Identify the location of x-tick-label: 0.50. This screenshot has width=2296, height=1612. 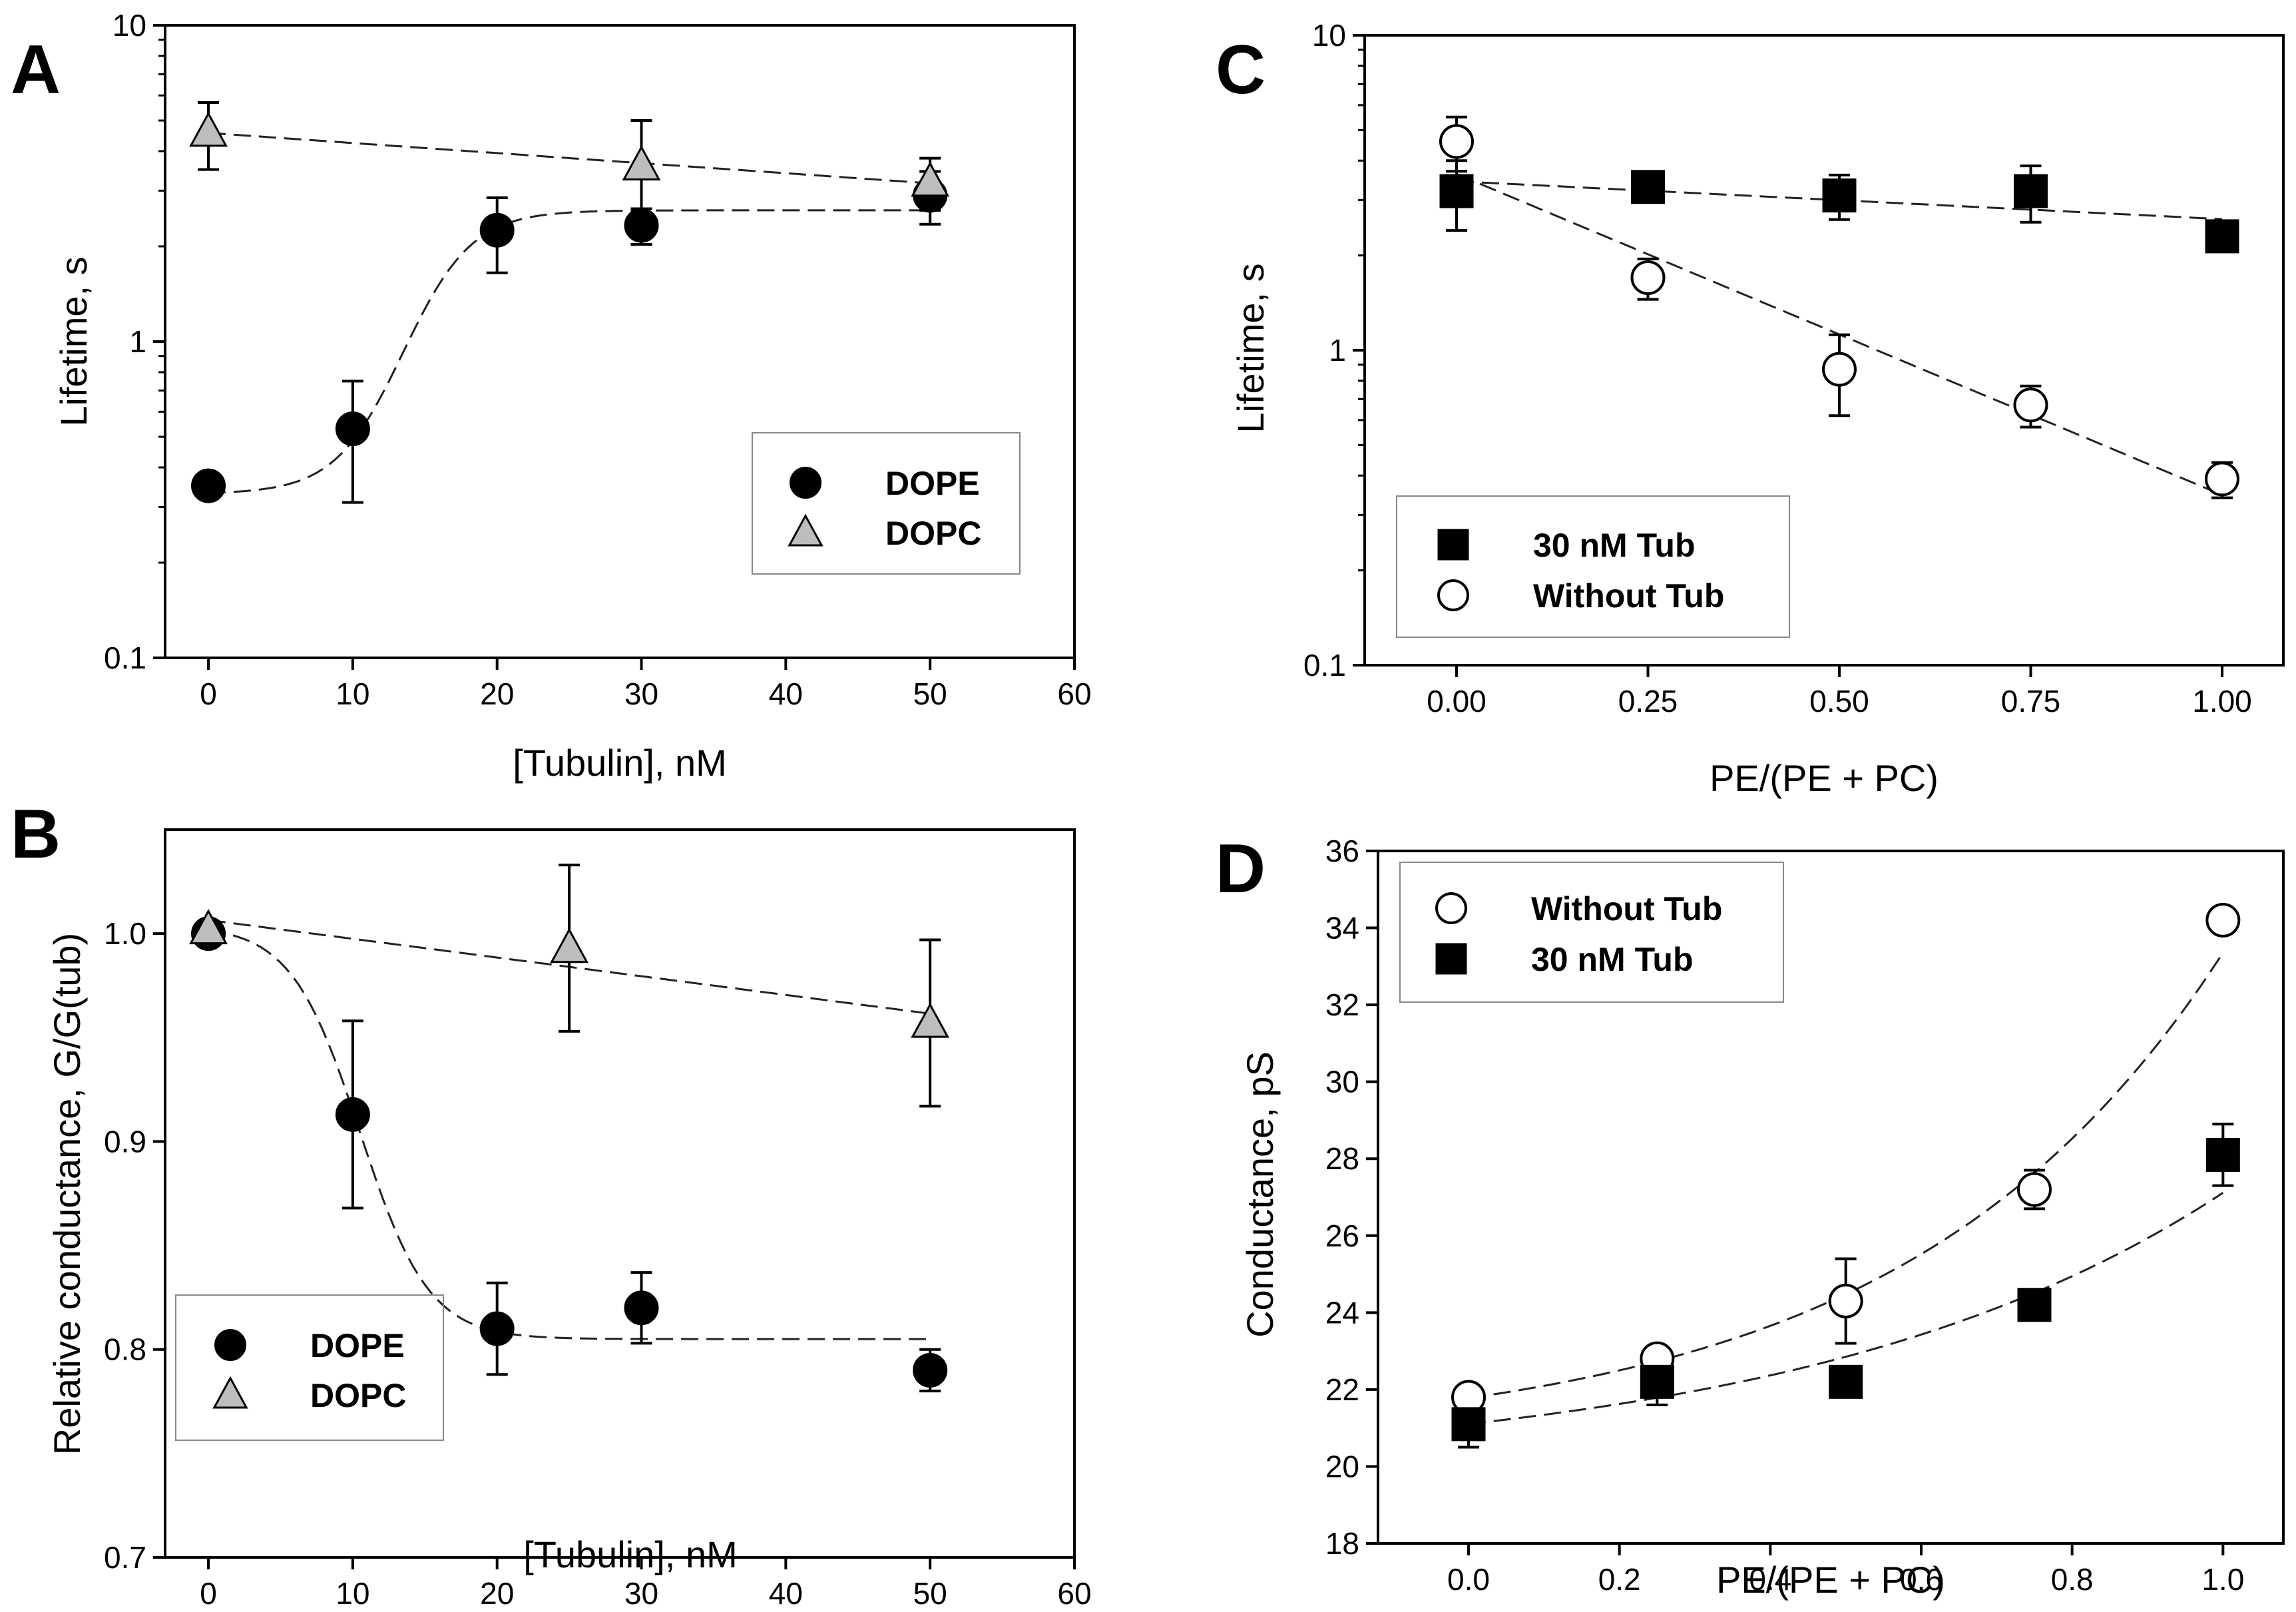
(1839, 701).